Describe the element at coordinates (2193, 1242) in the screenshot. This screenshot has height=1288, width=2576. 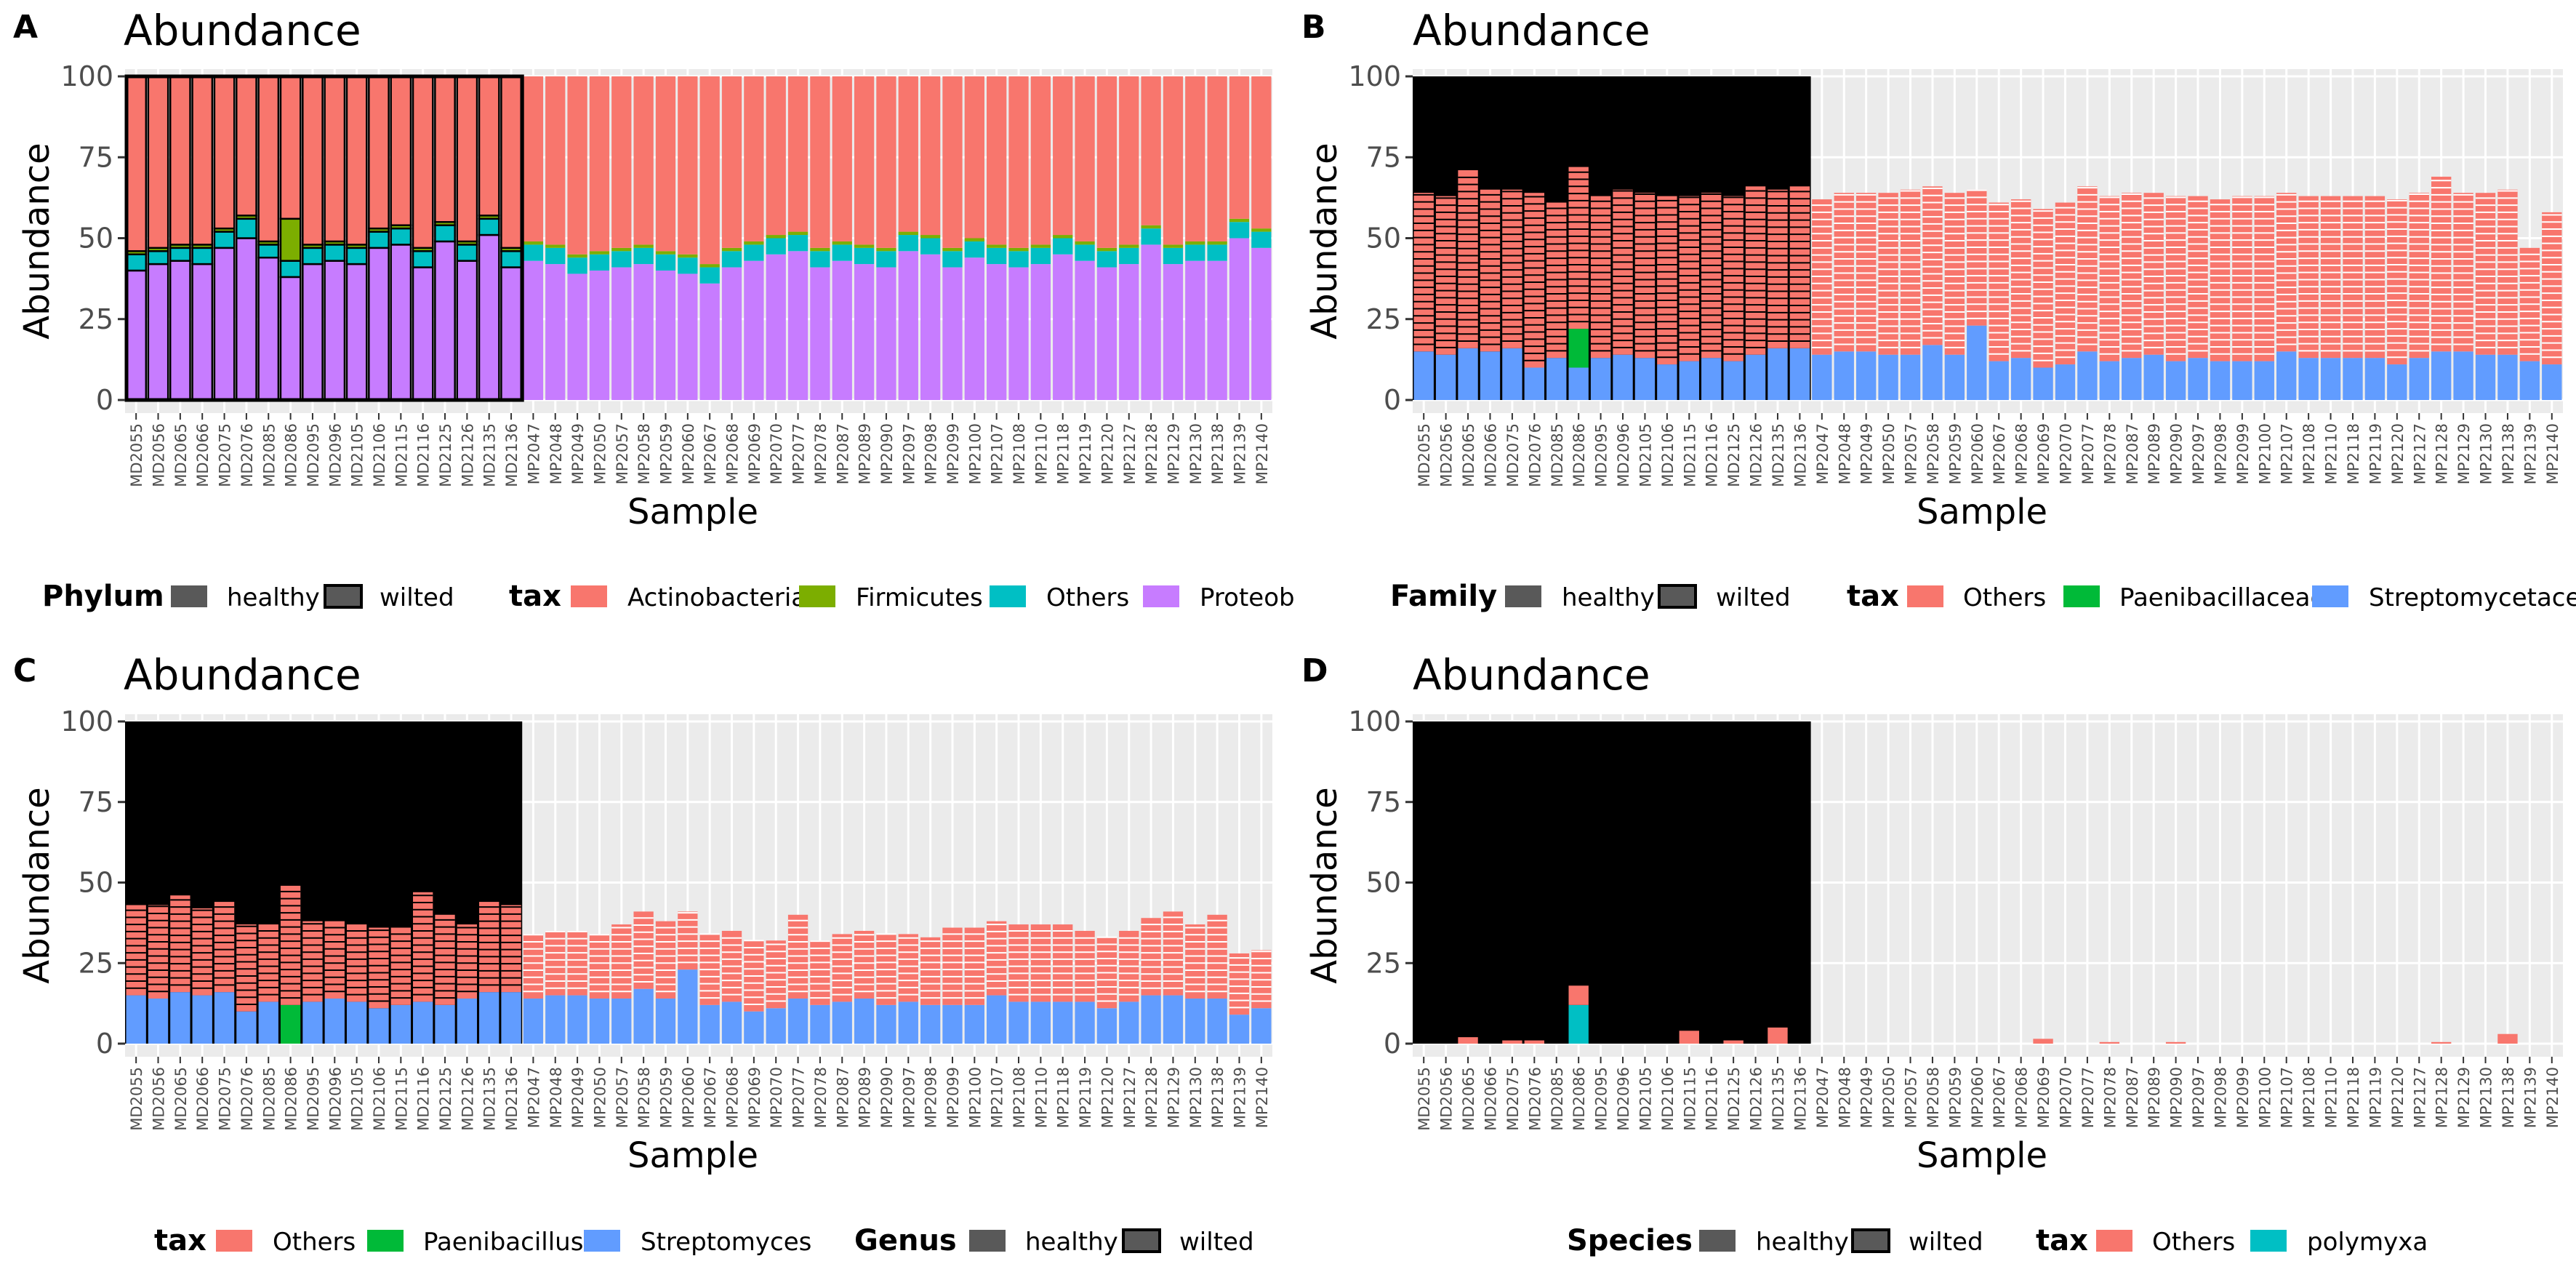
I see `legend-label: Others` at that location.